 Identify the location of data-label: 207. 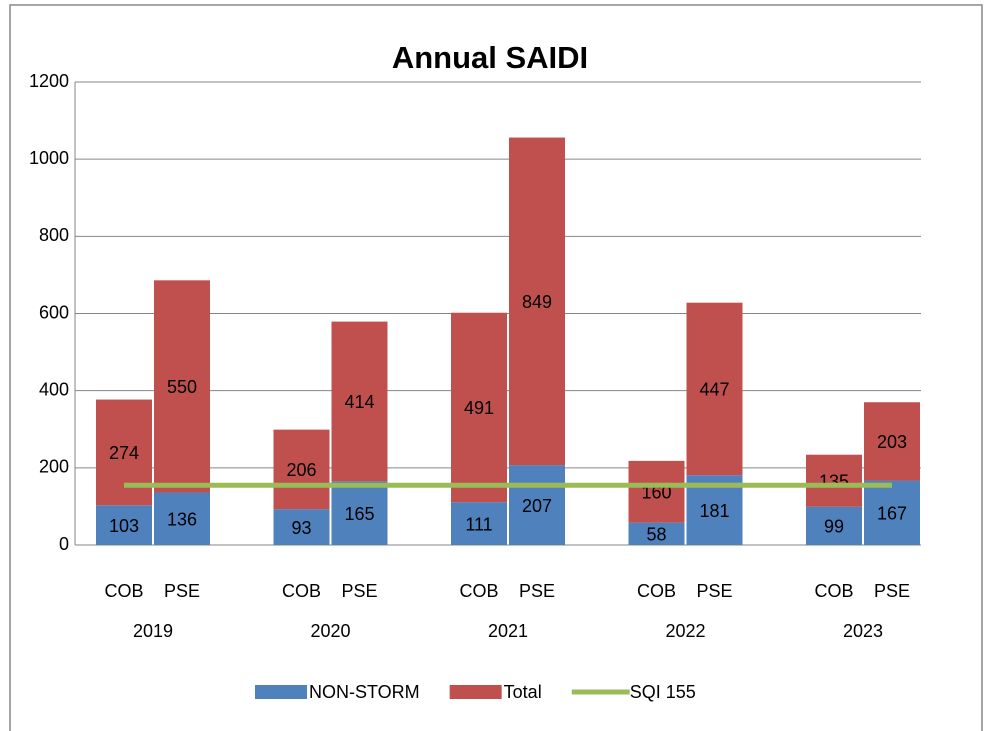
(537, 506).